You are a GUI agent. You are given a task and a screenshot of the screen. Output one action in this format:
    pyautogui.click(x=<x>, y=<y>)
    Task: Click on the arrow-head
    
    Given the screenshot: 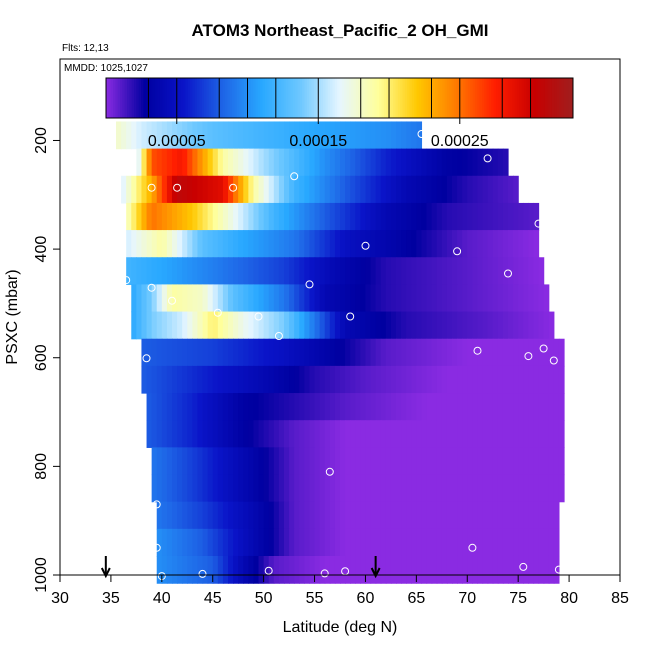 What is the action you would take?
    pyautogui.click(x=105, y=573)
    